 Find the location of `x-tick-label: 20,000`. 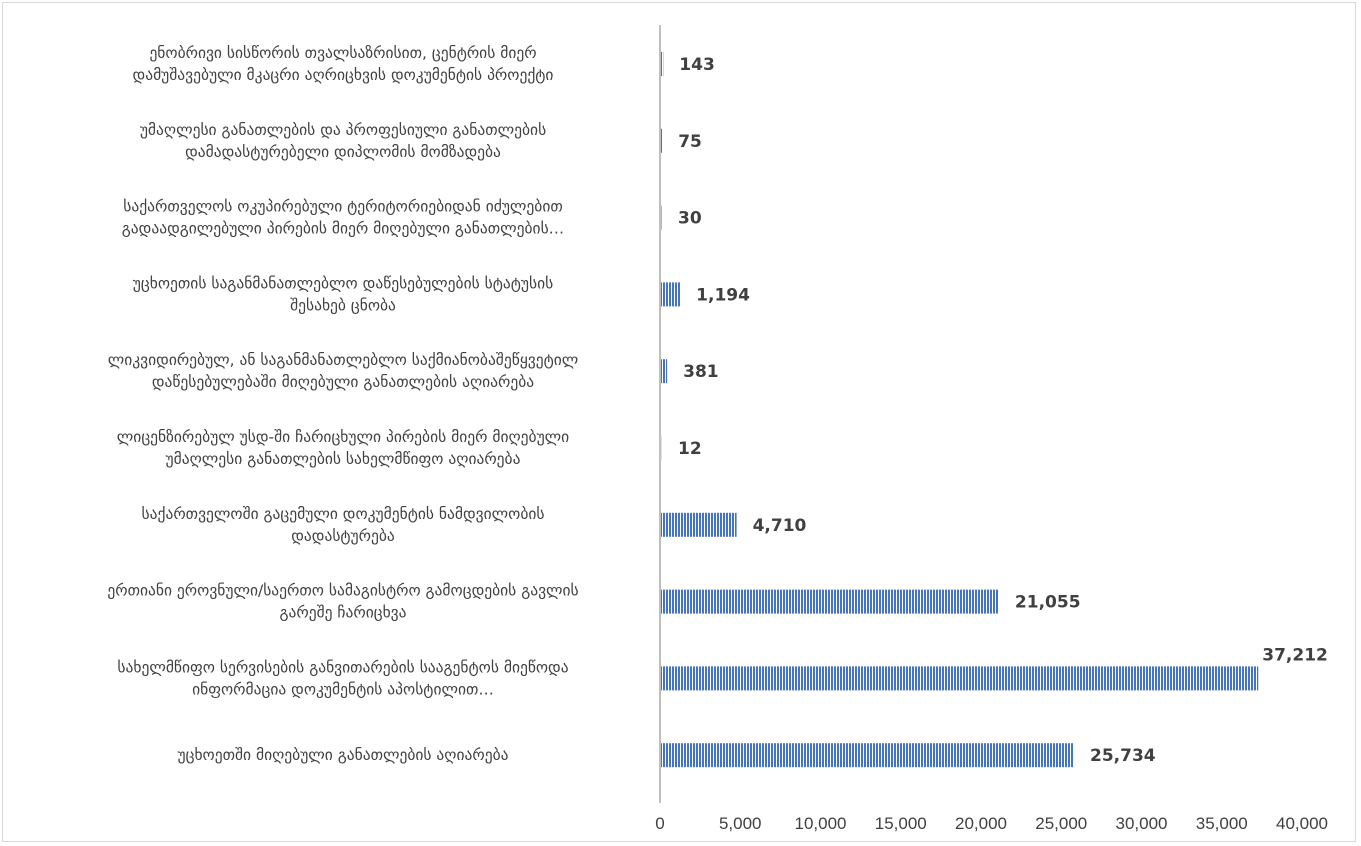

x-tick-label: 20,000 is located at coordinates (981, 823).